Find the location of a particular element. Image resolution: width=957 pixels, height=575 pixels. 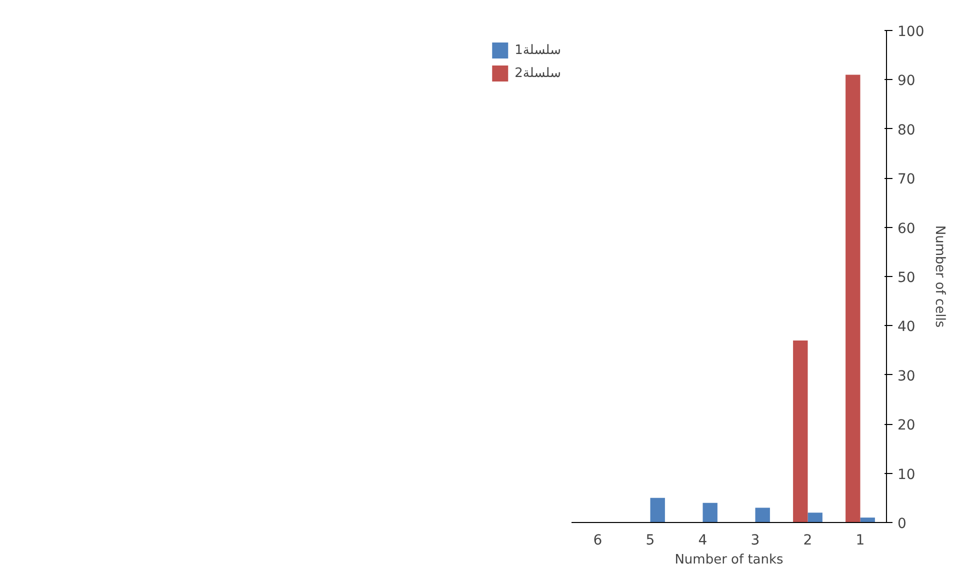

y-tick-label: 0 is located at coordinates (902, 524).